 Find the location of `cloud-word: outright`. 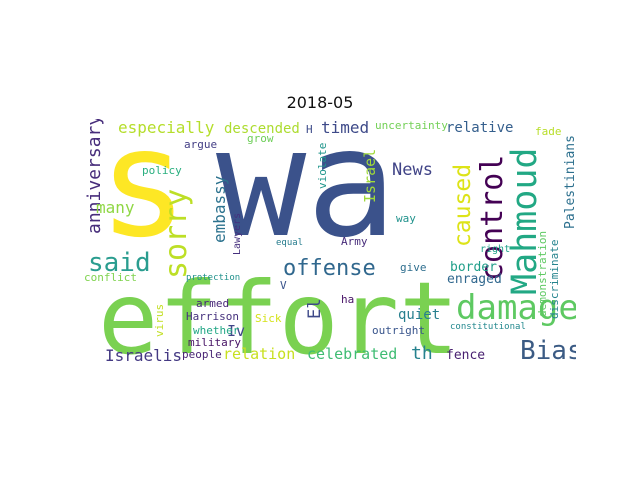

cloud-word: outright is located at coordinates (398, 330).